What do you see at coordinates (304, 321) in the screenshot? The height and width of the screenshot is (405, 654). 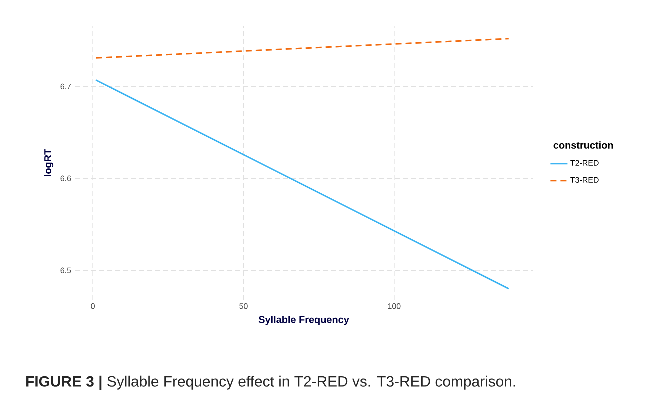 I see `x-axis-title: Syllable Frequency` at bounding box center [304, 321].